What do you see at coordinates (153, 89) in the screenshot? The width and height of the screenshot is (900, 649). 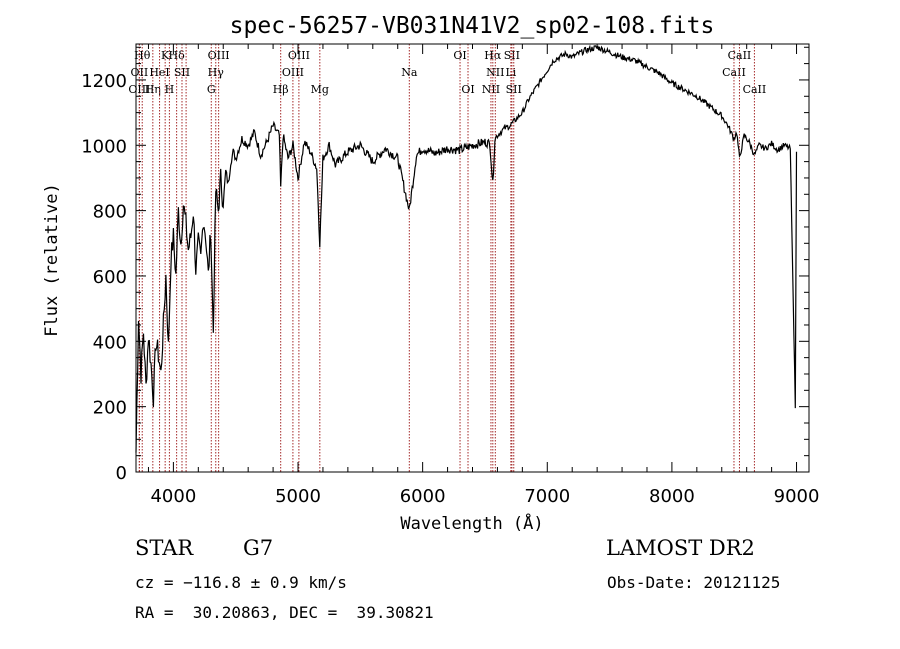 I see `line-label: Hη` at bounding box center [153, 89].